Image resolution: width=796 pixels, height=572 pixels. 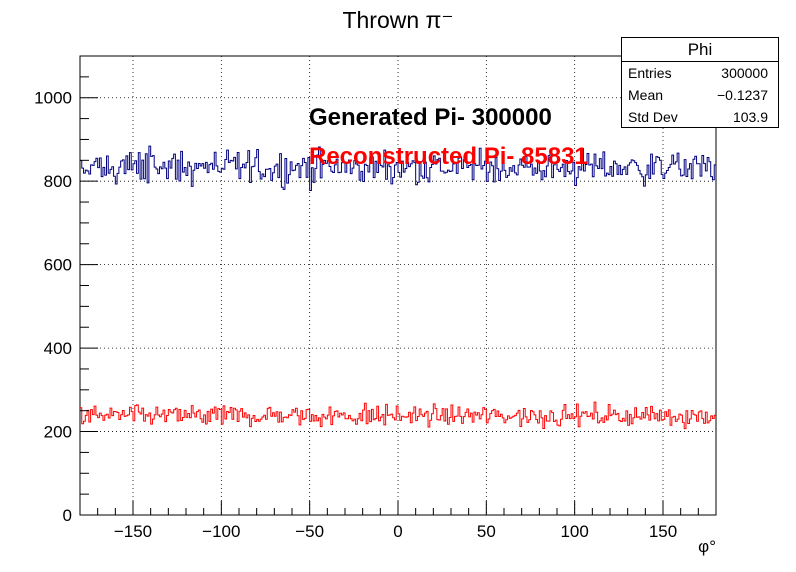 What do you see at coordinates (398, 415) in the screenshot?
I see `reconstructed-histogram` at bounding box center [398, 415].